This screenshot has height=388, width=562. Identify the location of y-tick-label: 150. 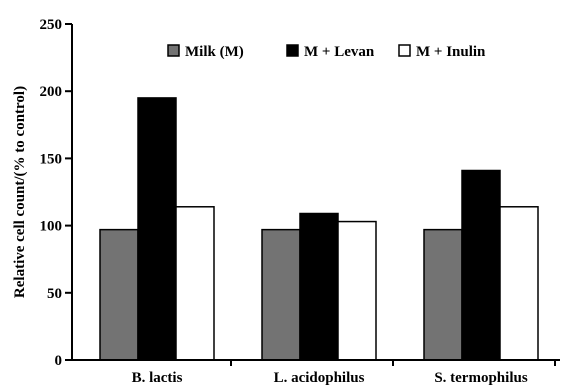
(51, 159).